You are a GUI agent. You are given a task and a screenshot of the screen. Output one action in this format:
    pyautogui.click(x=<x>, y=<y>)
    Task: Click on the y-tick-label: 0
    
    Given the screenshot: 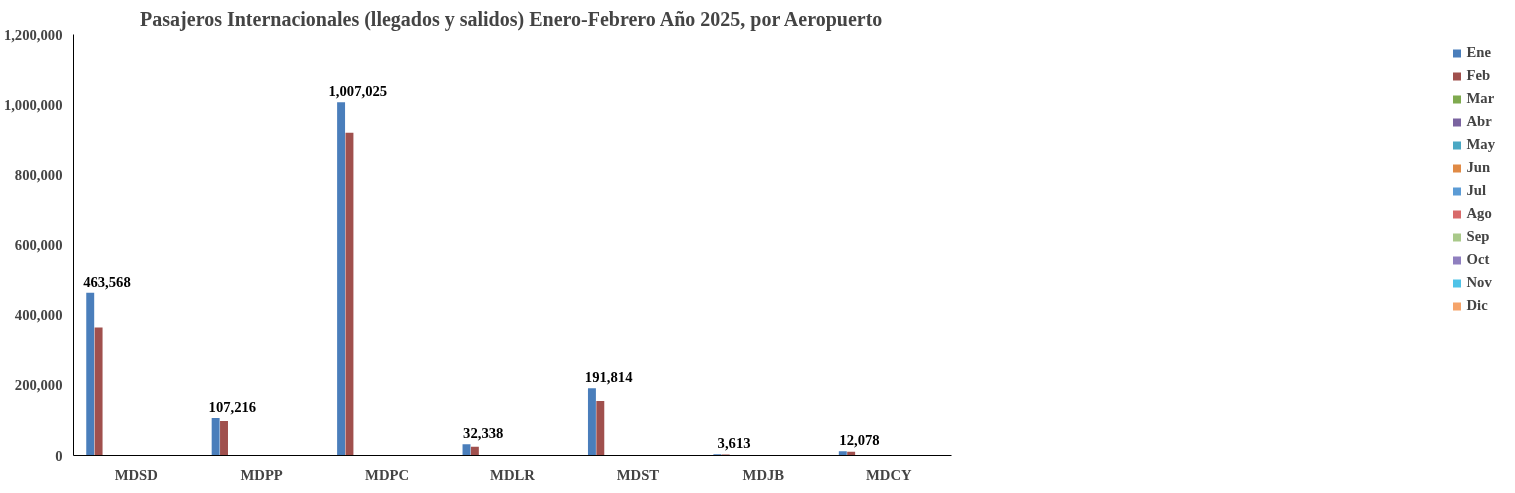 What is the action you would take?
    pyautogui.click(x=59, y=455)
    